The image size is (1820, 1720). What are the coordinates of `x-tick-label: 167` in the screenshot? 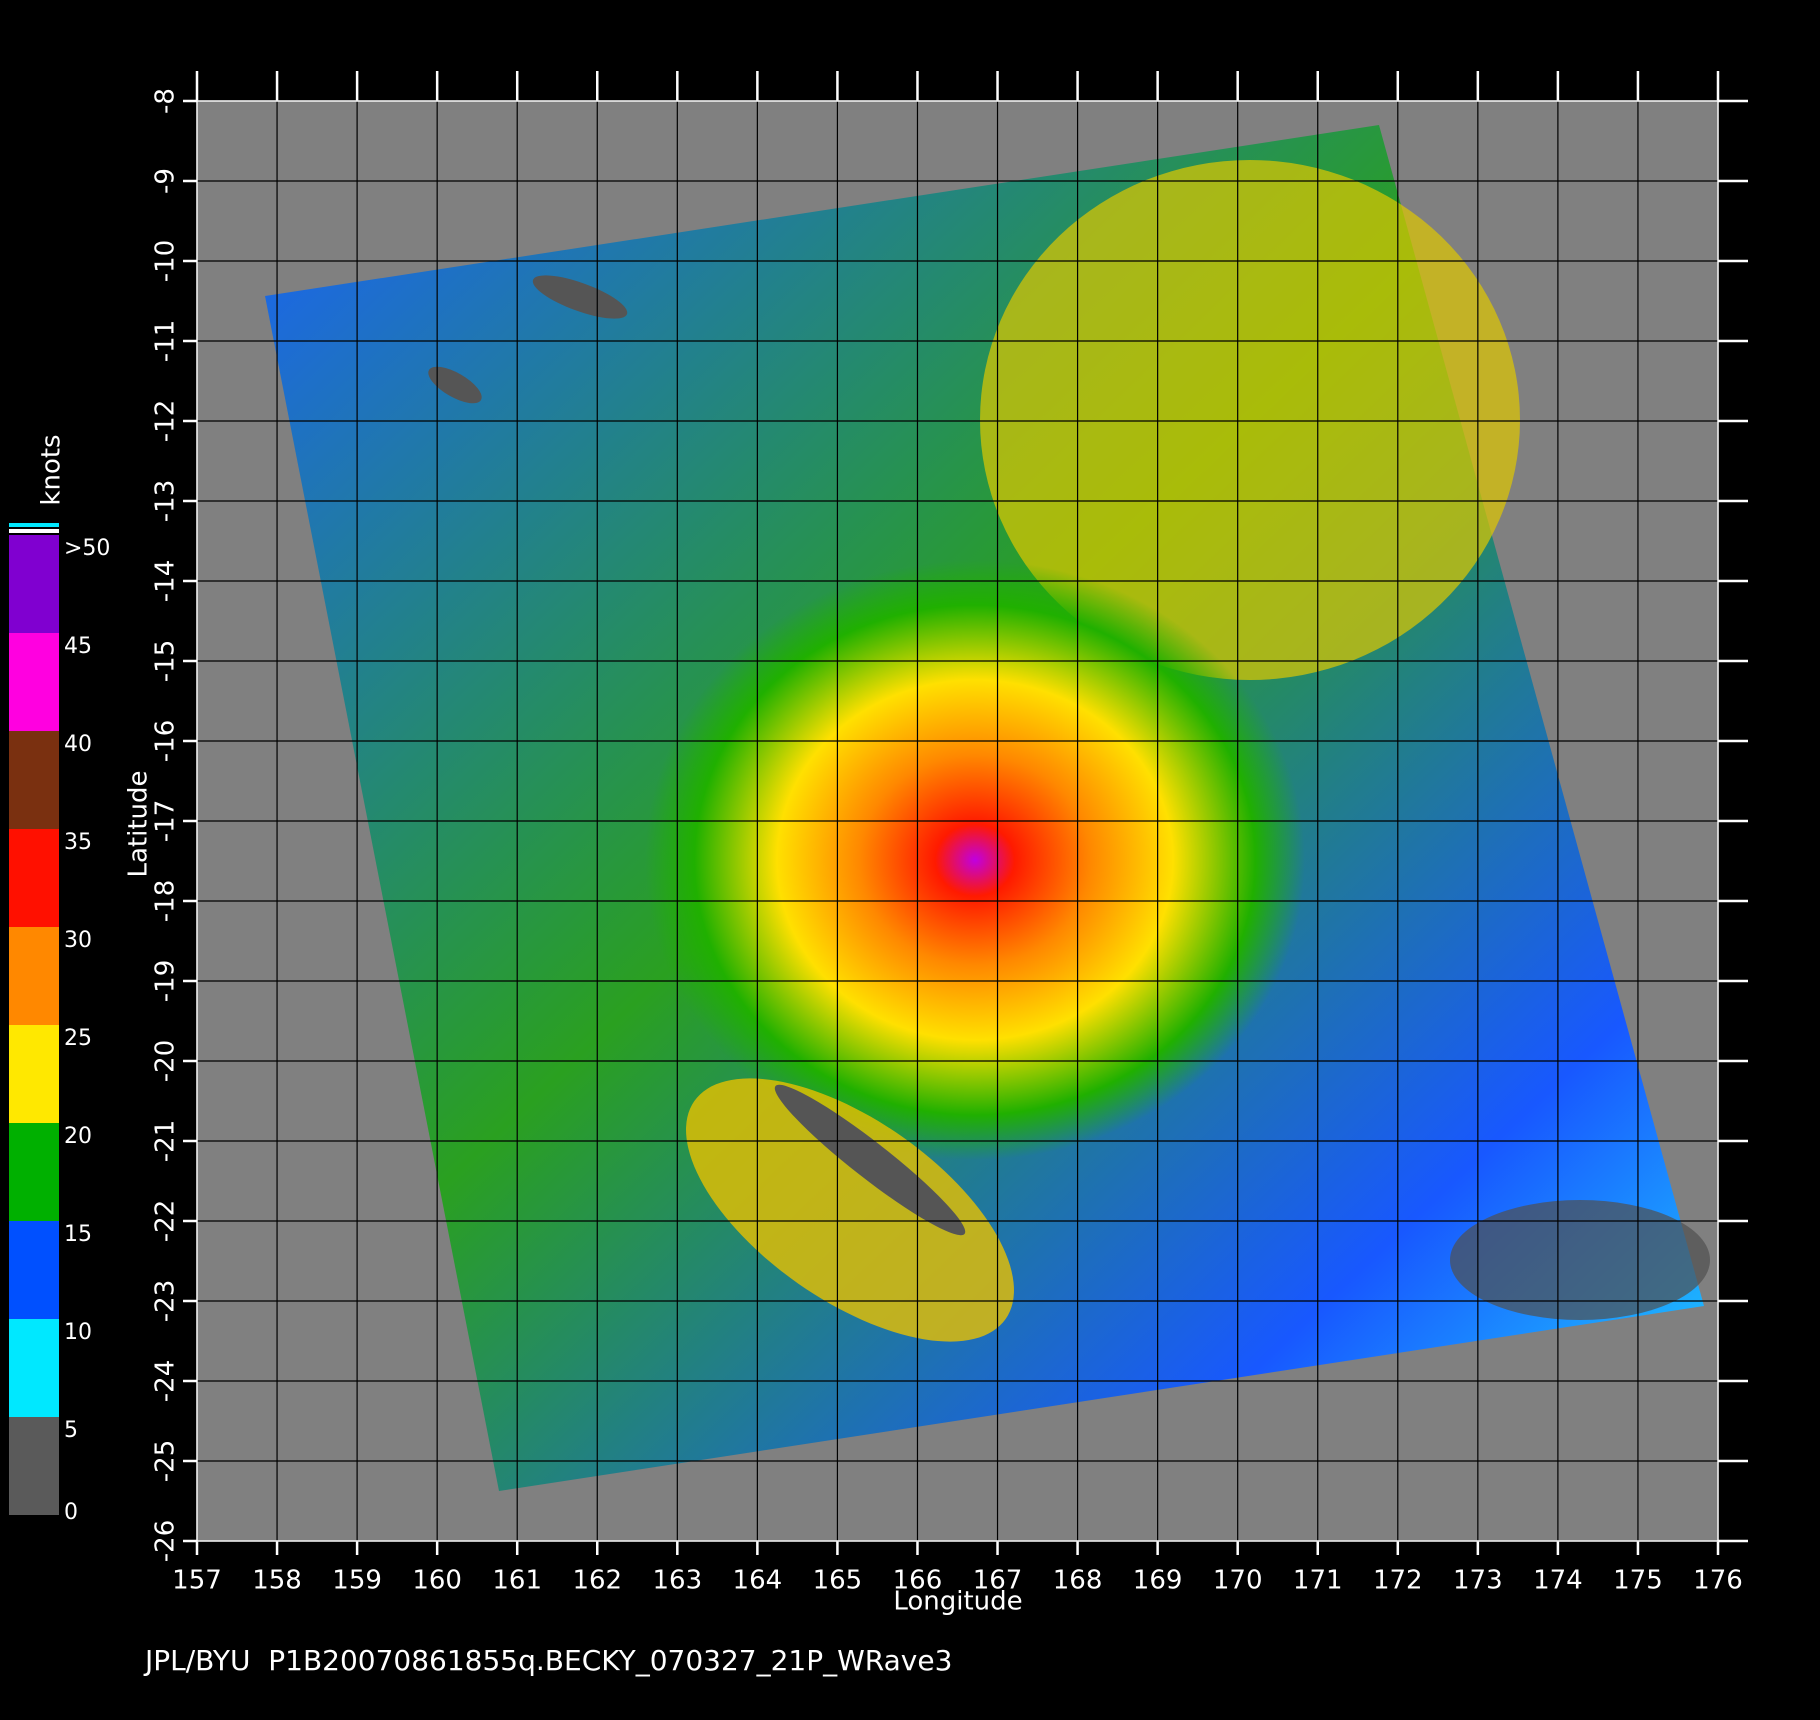 It's located at (998, 1581).